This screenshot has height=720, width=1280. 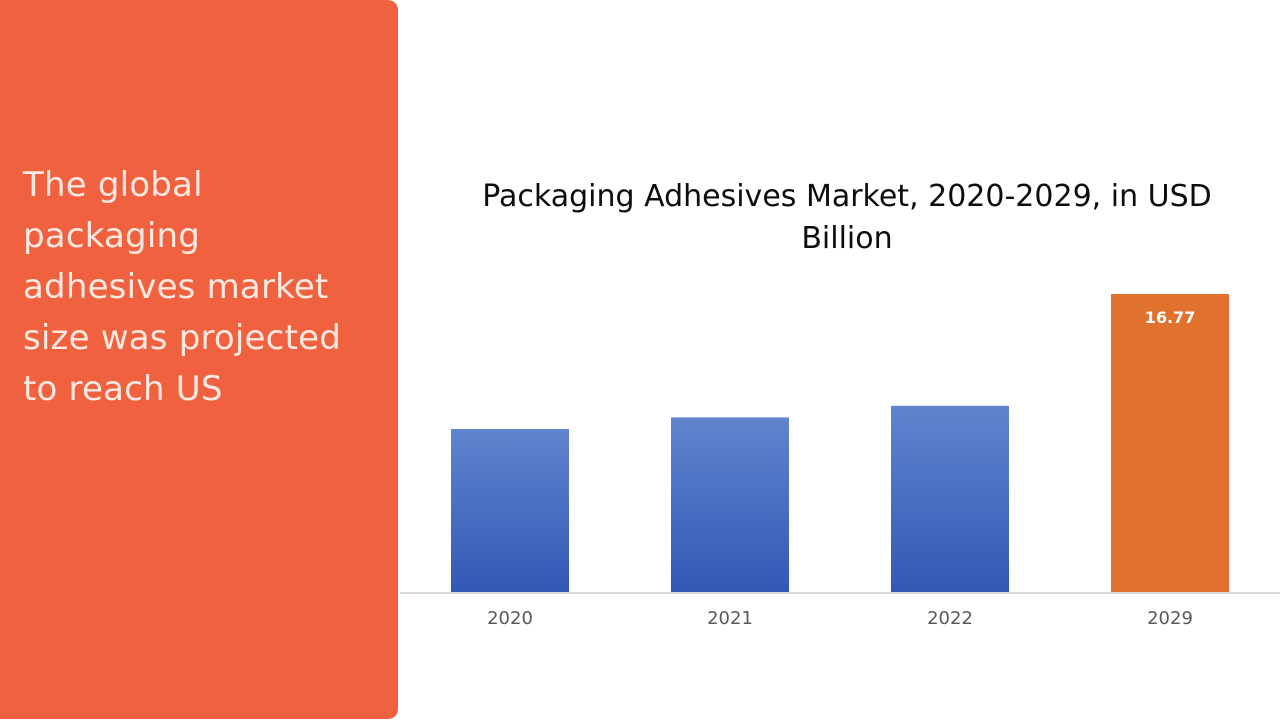 I want to click on bar-2029, so click(x=1170, y=443).